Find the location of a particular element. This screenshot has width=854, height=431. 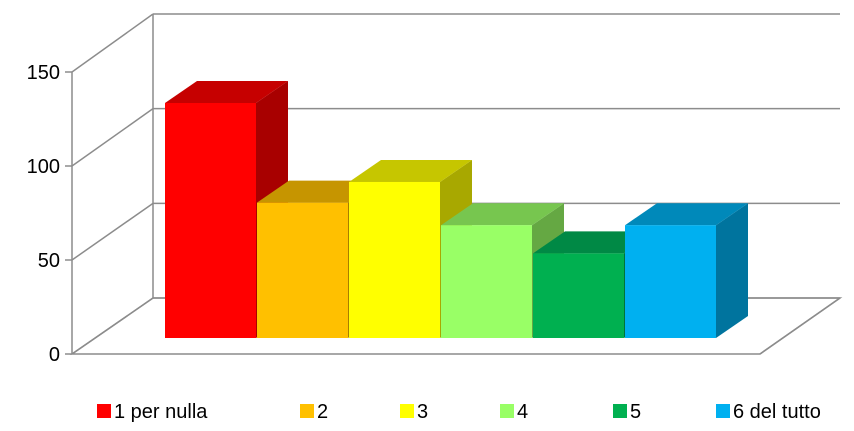

legend-item: 1 per nulla is located at coordinates (152, 412).